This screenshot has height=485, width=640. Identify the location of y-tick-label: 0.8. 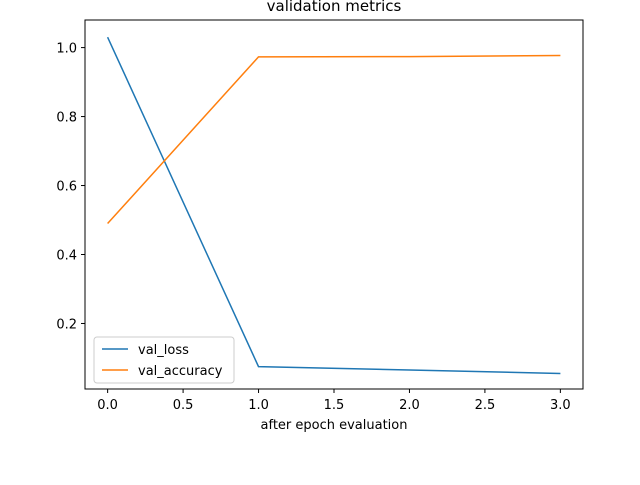
(66, 118).